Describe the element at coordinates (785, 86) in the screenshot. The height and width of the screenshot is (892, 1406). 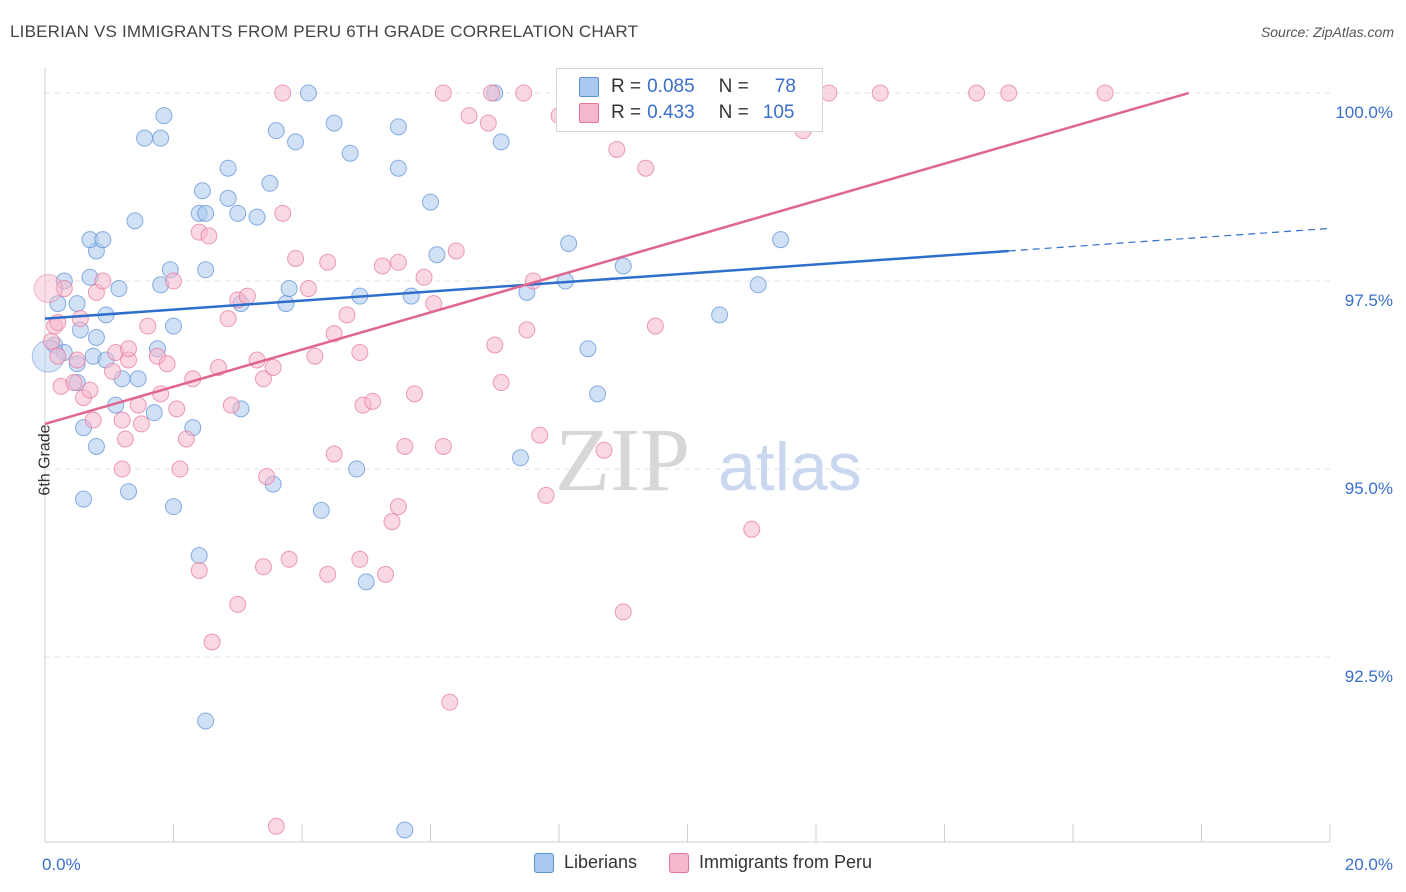
I see `legend-n-value: 78` at that location.